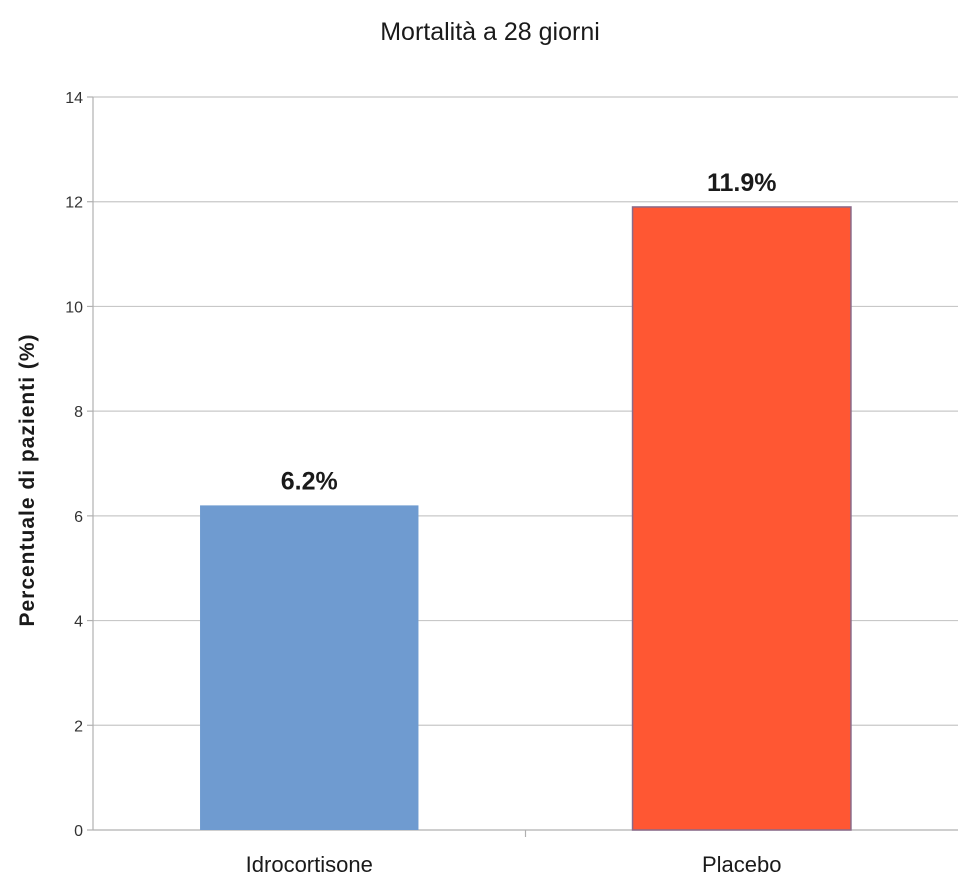 The width and height of the screenshot is (958, 886). What do you see at coordinates (78, 622) in the screenshot?
I see `y-tick-label: 4` at bounding box center [78, 622].